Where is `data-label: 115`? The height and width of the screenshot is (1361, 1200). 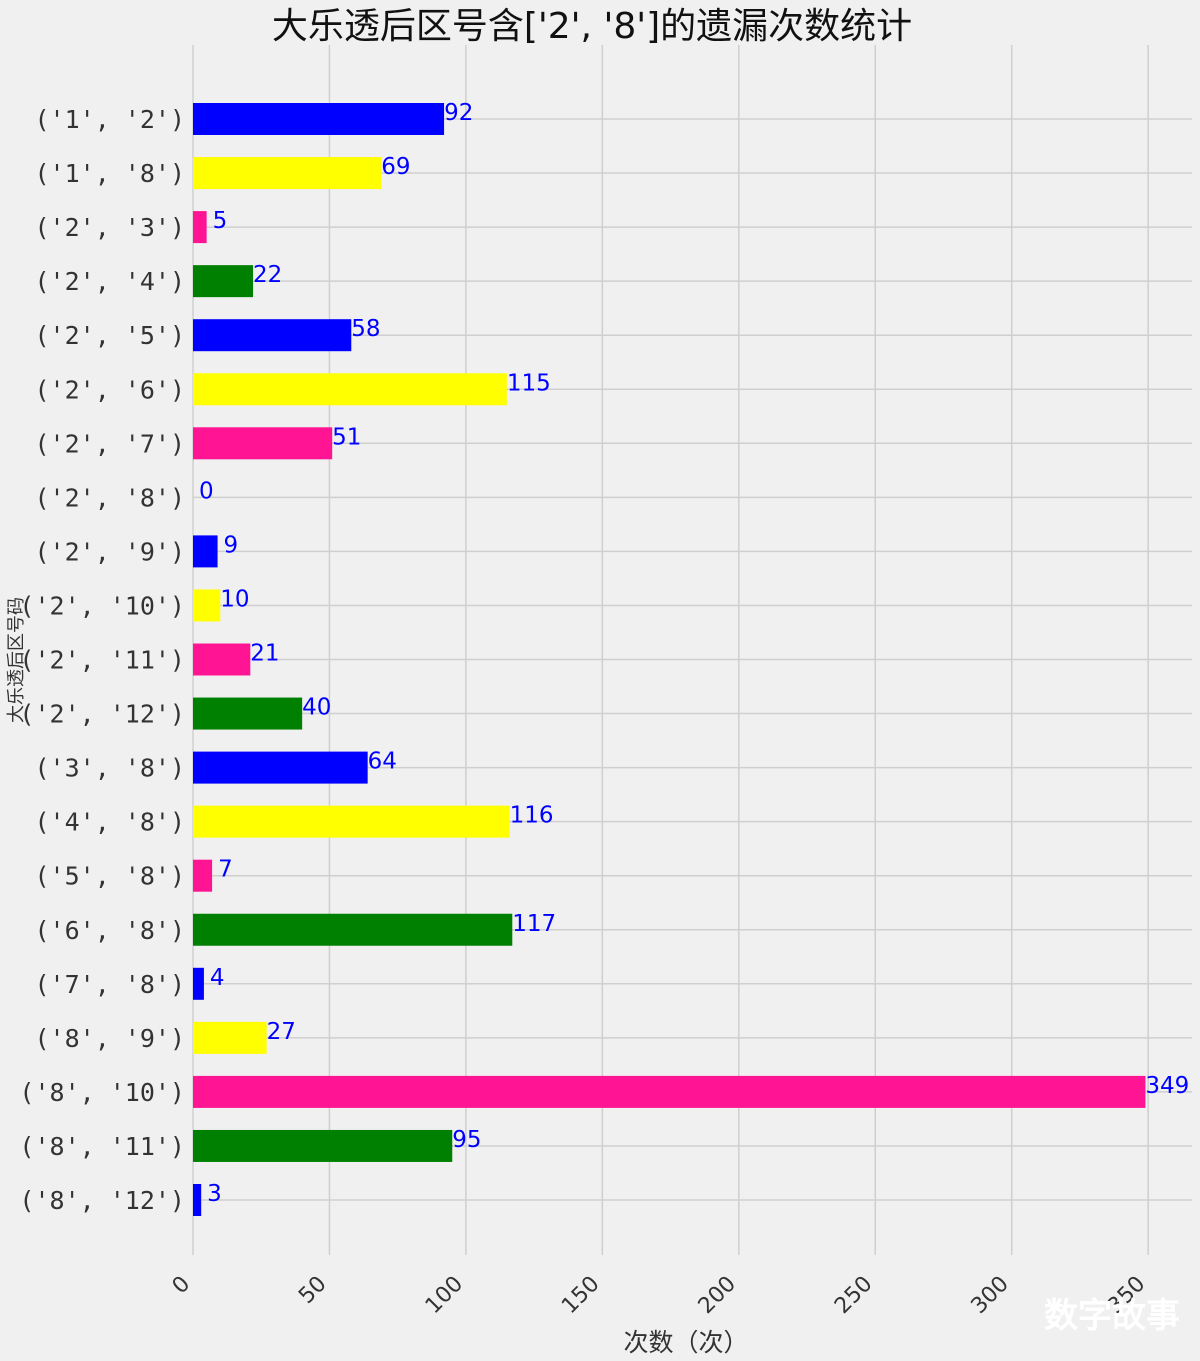 data-label: 115 is located at coordinates (529, 383).